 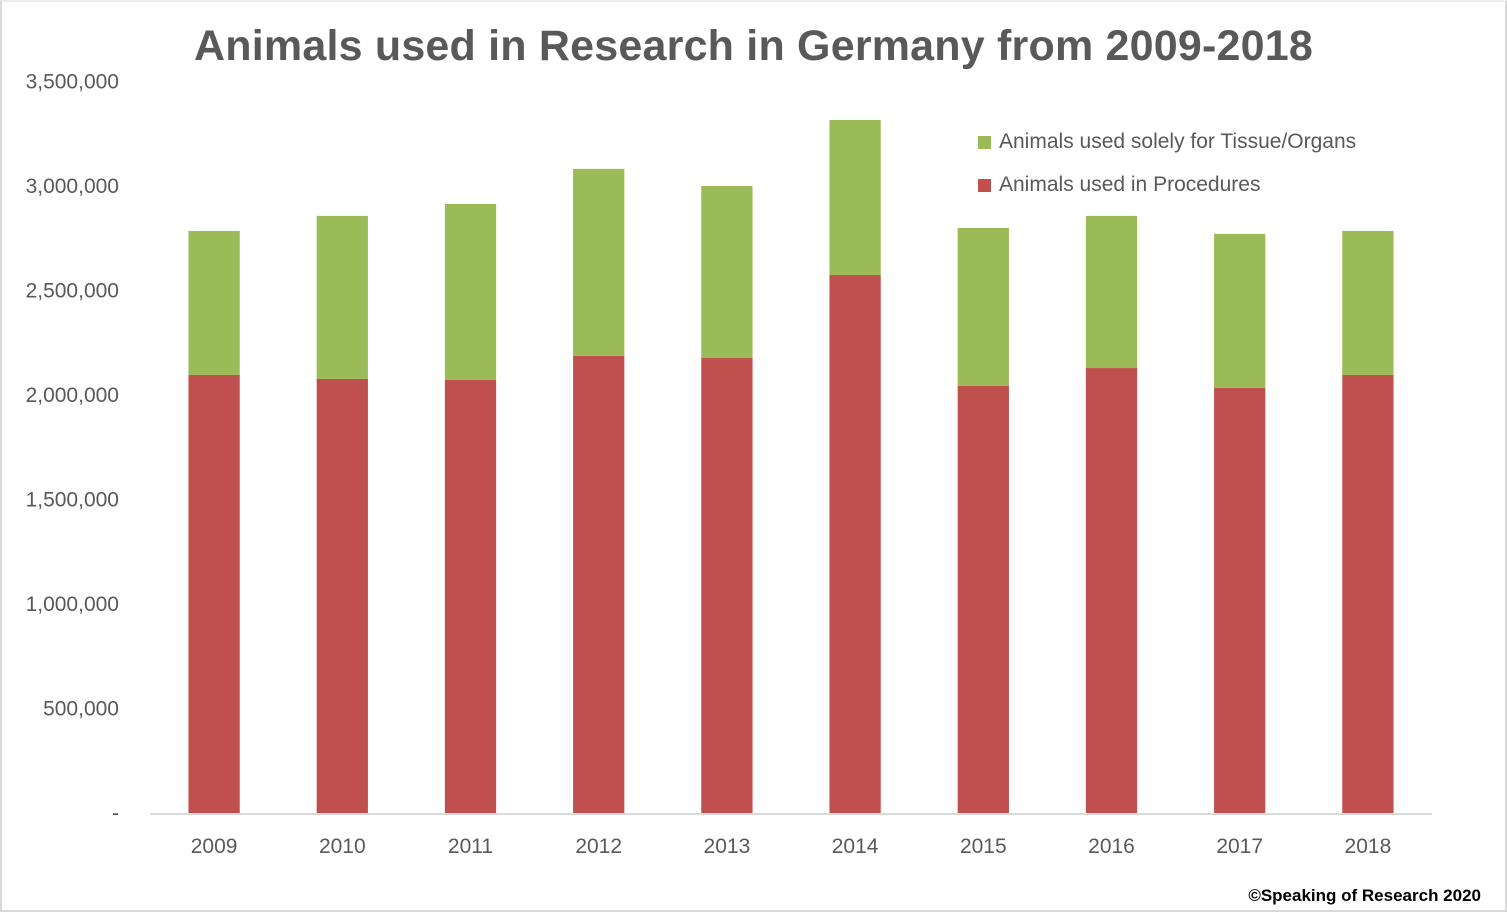 What do you see at coordinates (727, 846) in the screenshot?
I see `x-tick-label: 2013` at bounding box center [727, 846].